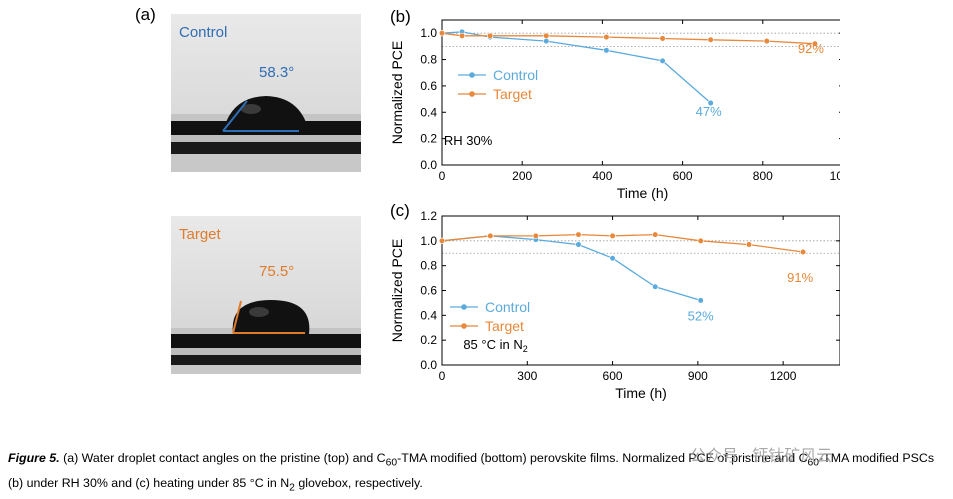 The height and width of the screenshot is (499, 953). What do you see at coordinates (602, 176) in the screenshot?
I see `chart-b-xtick-label-2: 400` at bounding box center [602, 176].